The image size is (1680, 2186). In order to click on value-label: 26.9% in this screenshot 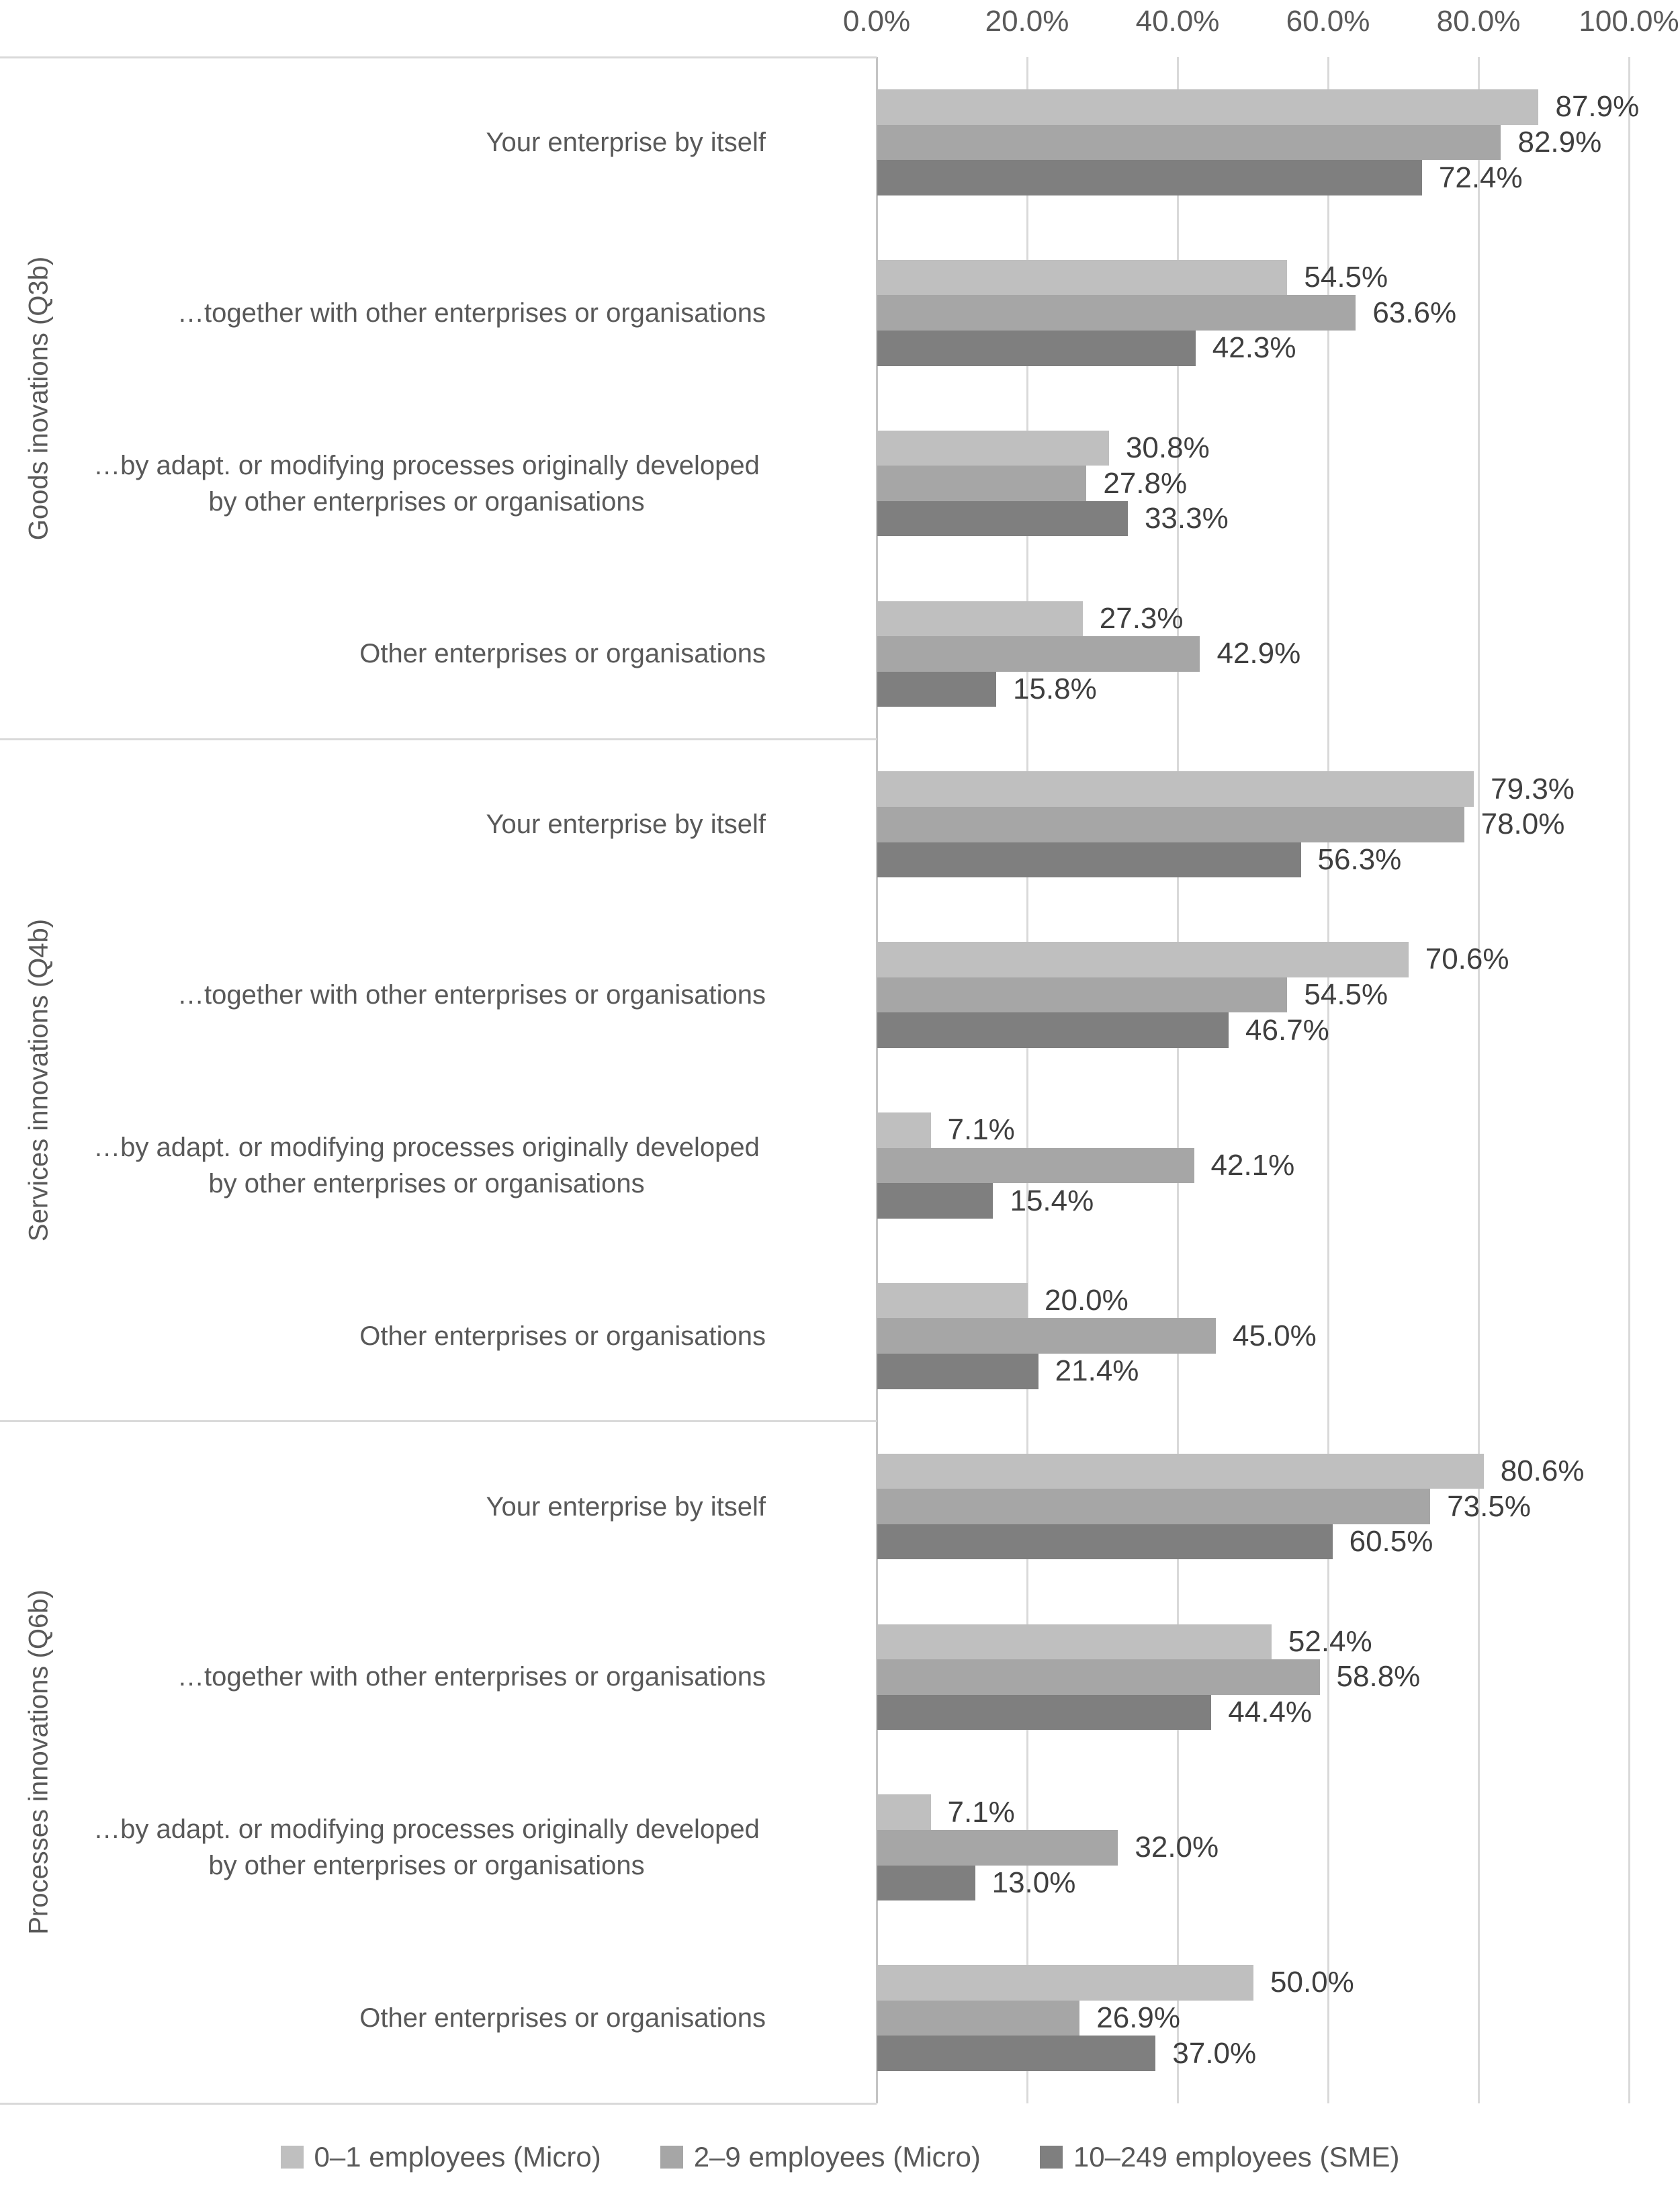, I will do `click(1138, 2018)`.